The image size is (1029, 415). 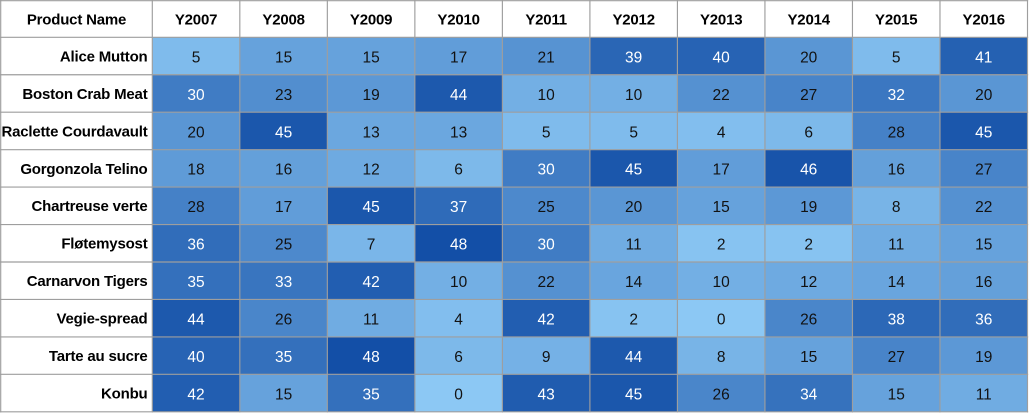 I want to click on svg-text: Y2009, so click(x=371, y=19).